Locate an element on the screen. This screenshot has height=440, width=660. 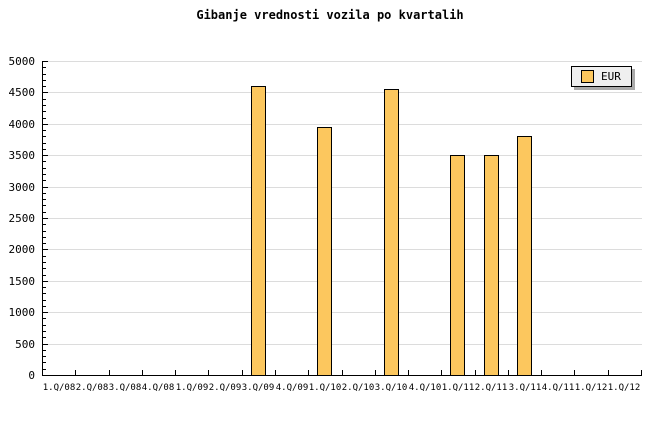
y-tick-label: 5000 is located at coordinates (22, 61).